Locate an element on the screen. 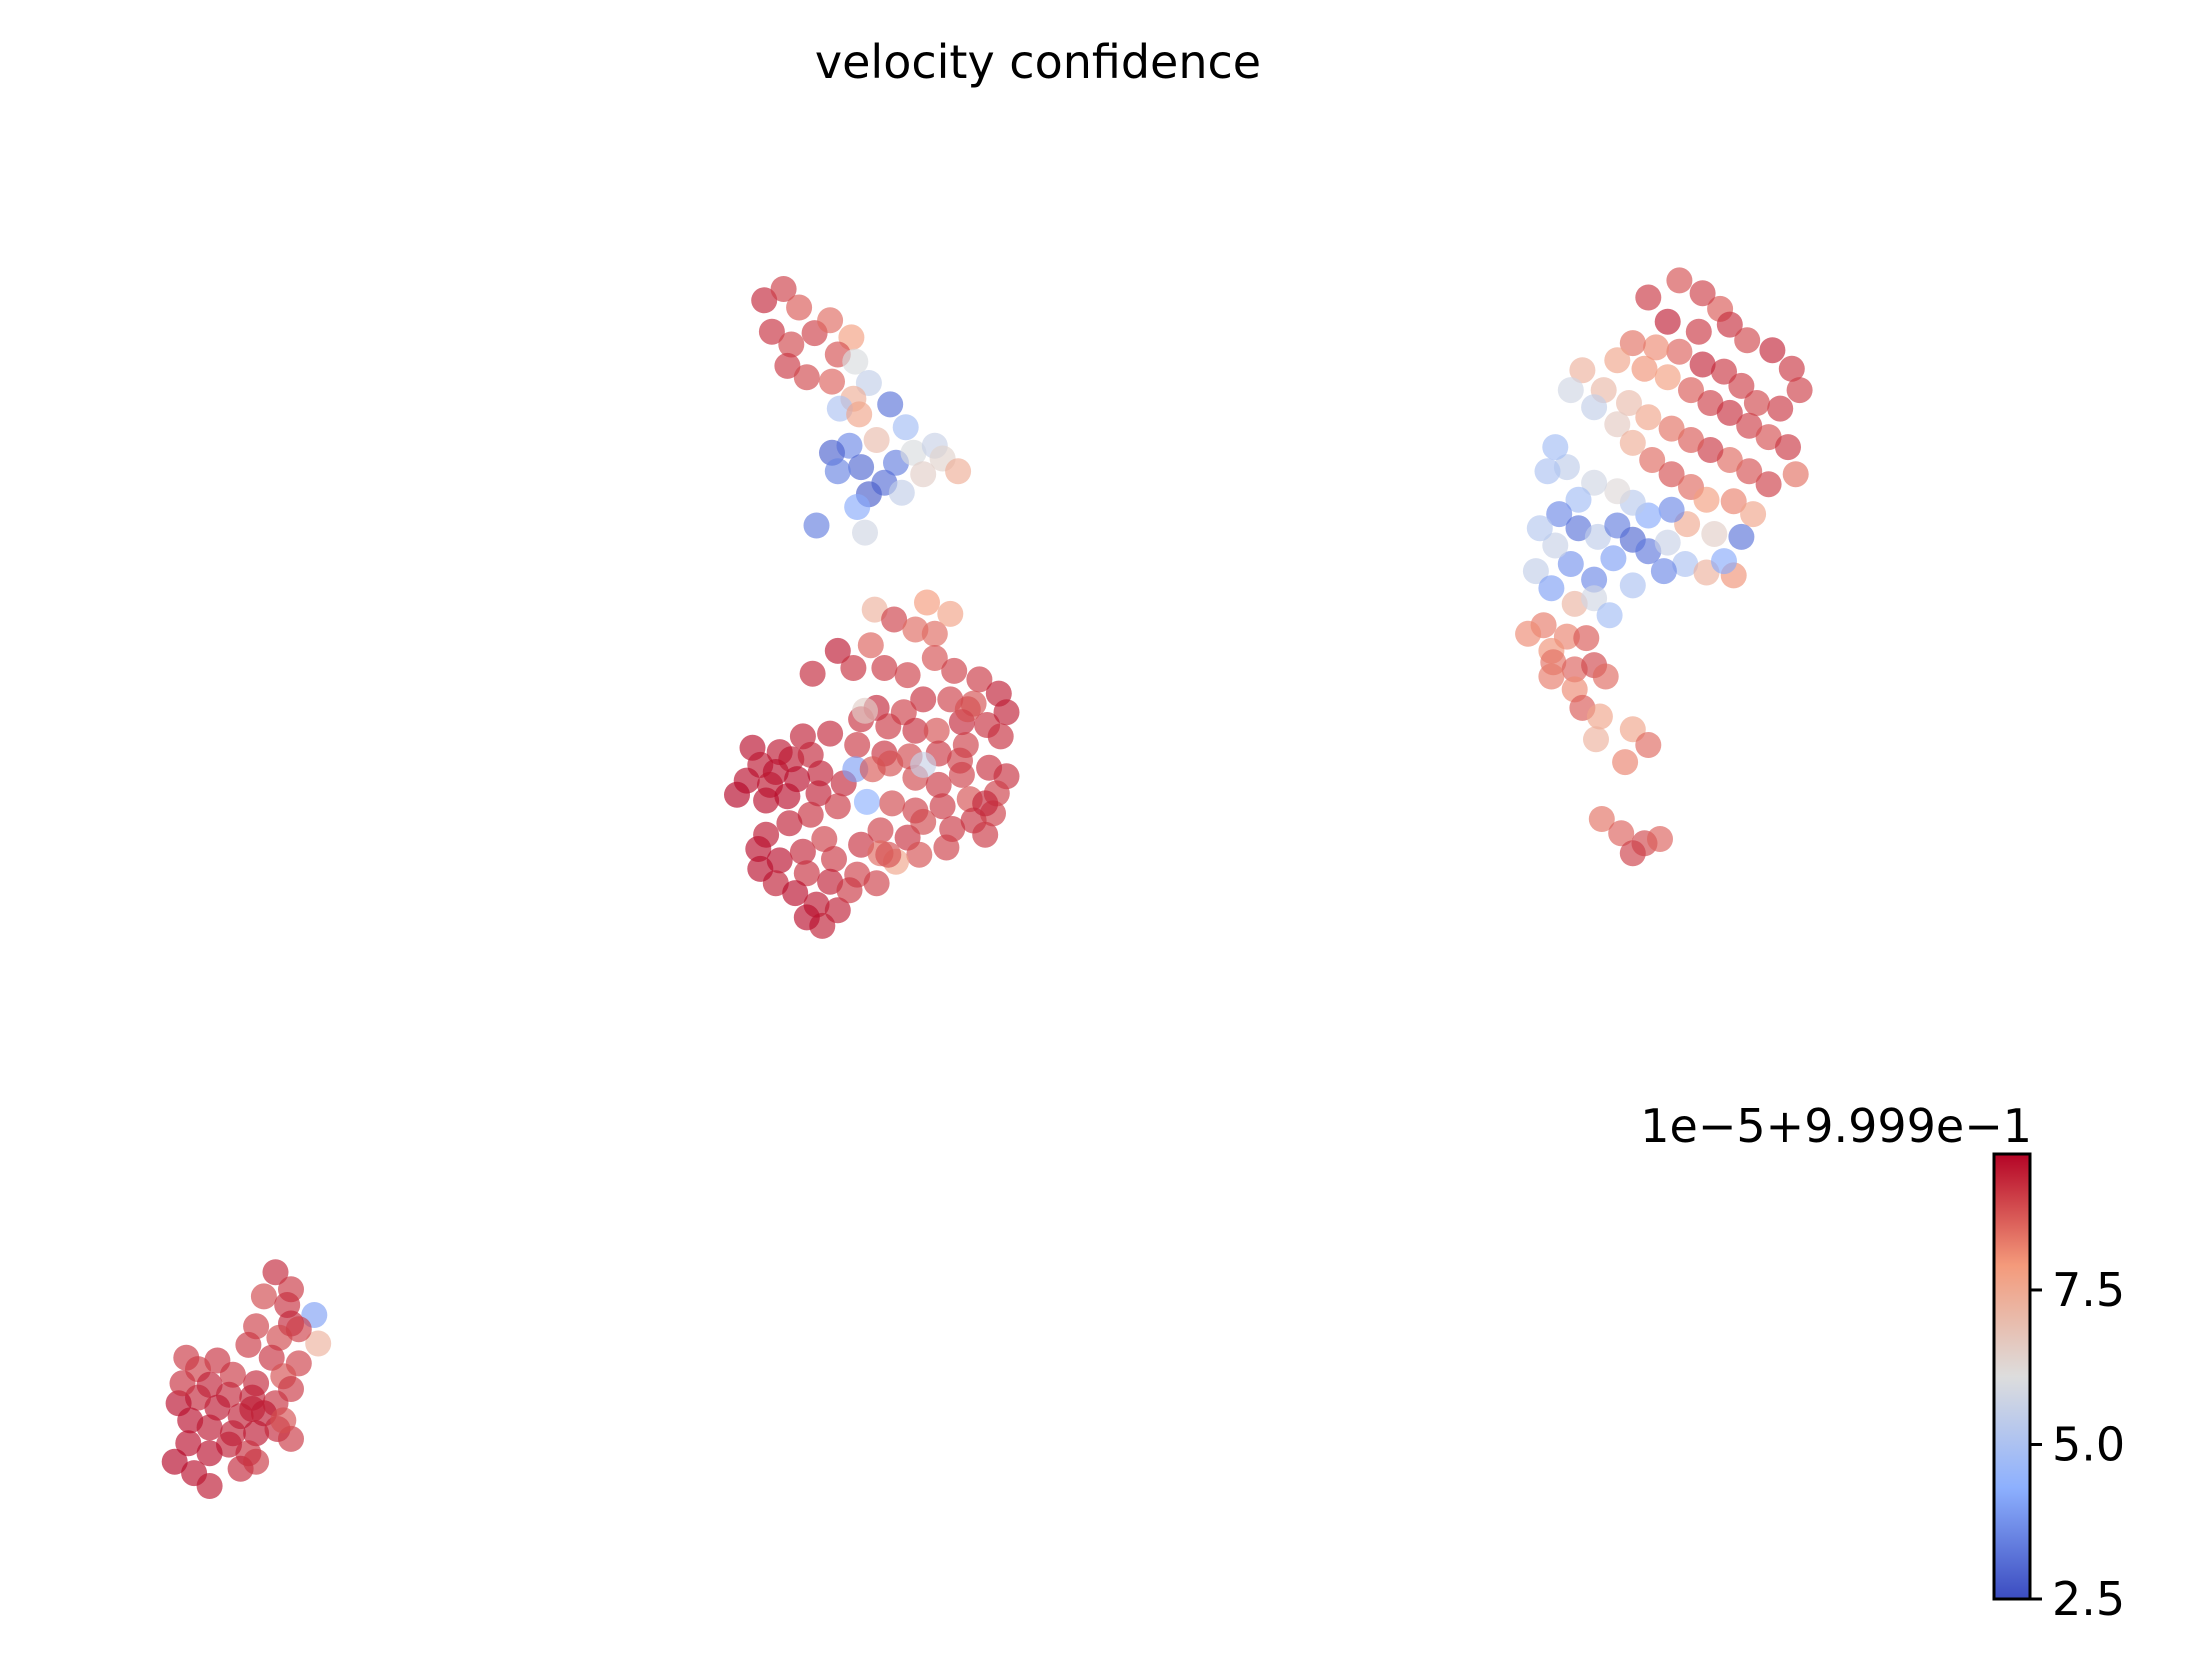  colorbar-tick-label: 5.0 is located at coordinates (2088, 1444).